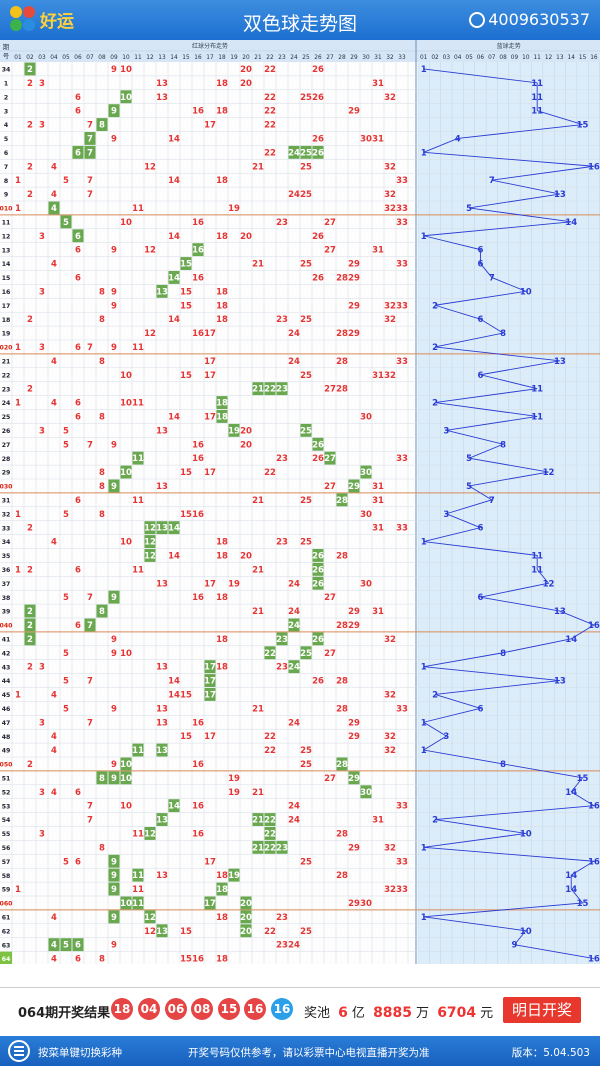 Image resolution: width=600 pixels, height=1066 pixels. What do you see at coordinates (66, 58) in the screenshot?
I see `red-column-header: 05` at bounding box center [66, 58].